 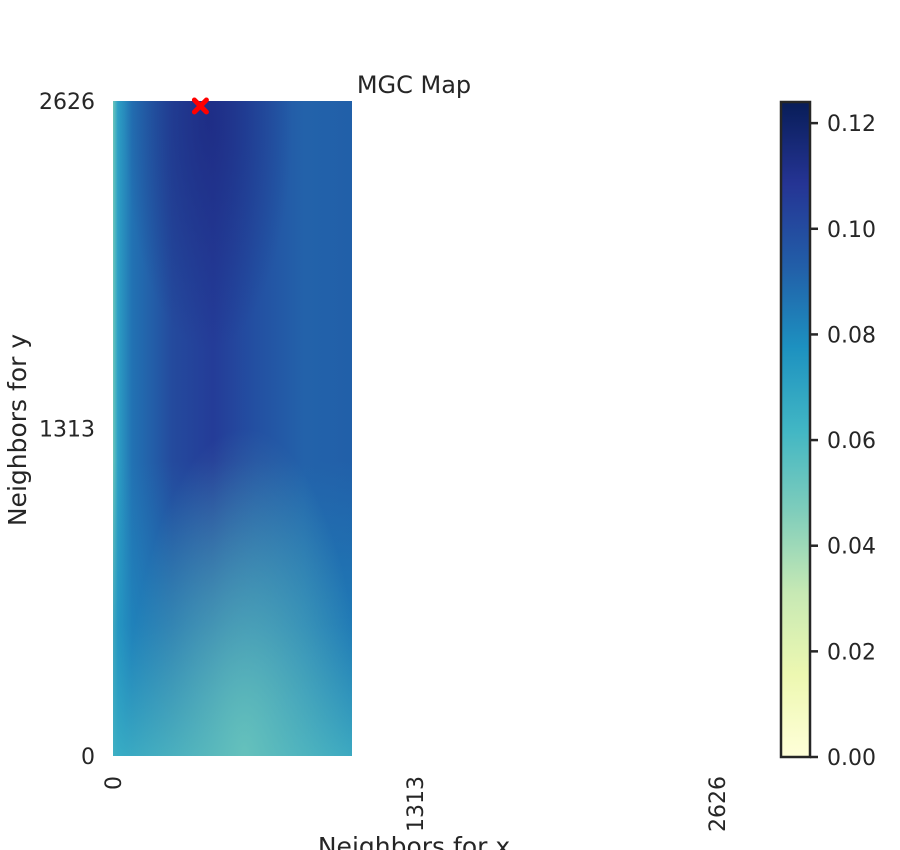 What do you see at coordinates (88, 757) in the screenshot?
I see `y-tick-label: 0` at bounding box center [88, 757].